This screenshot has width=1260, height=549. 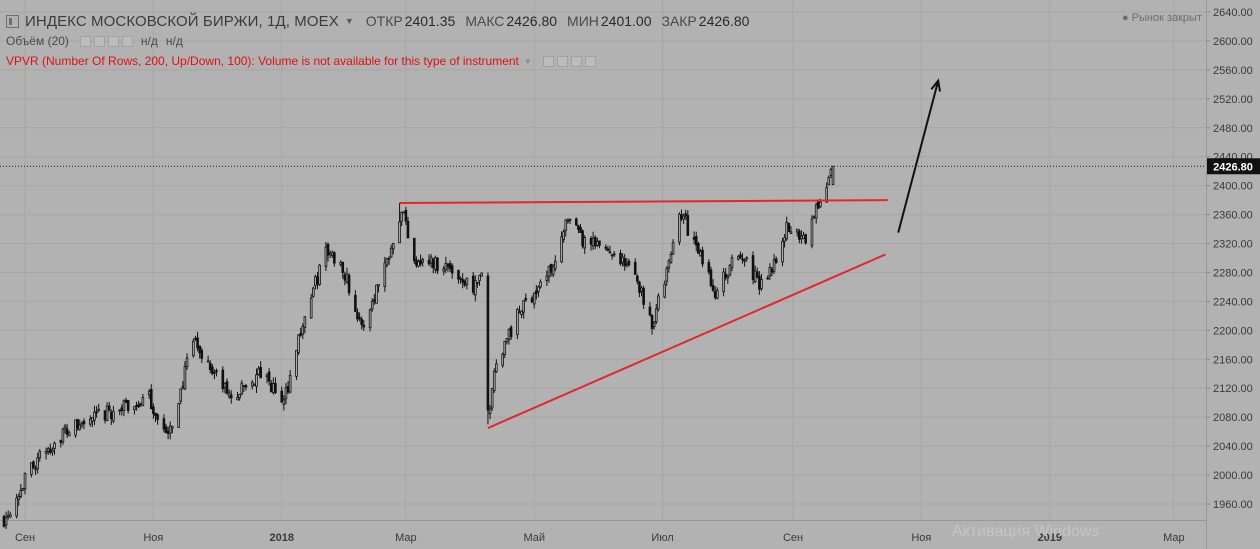 What do you see at coordinates (562, 61) in the screenshot?
I see `vpvr-settings-icon` at bounding box center [562, 61].